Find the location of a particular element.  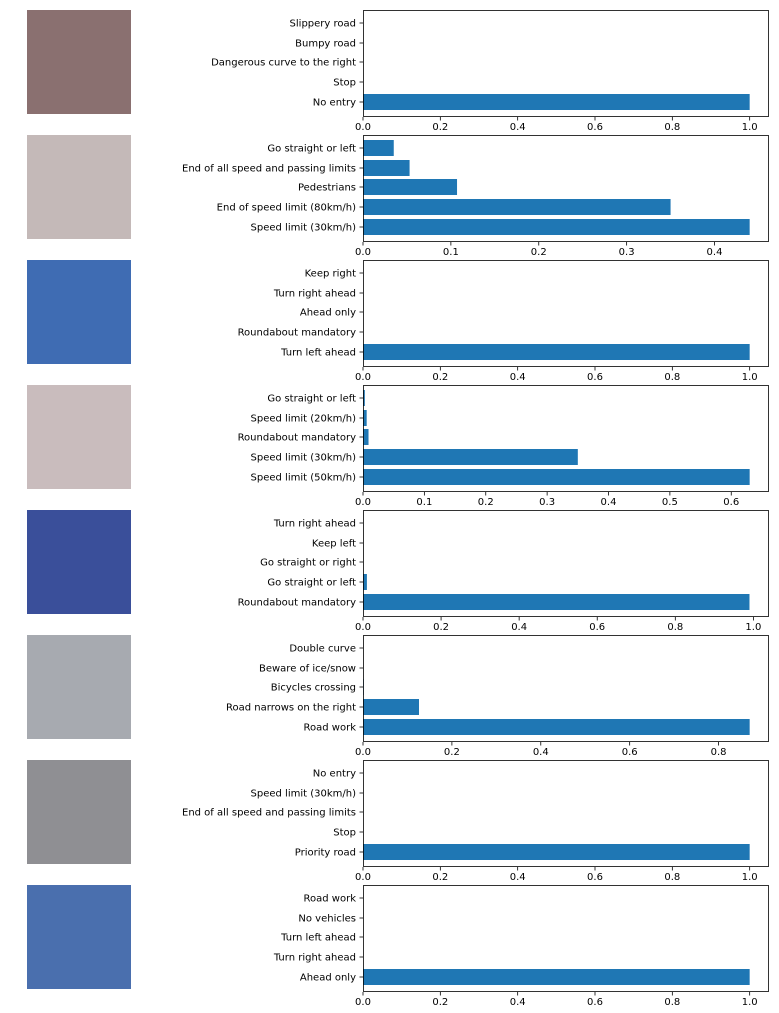

priority-road-sign is located at coordinates (79, 812).